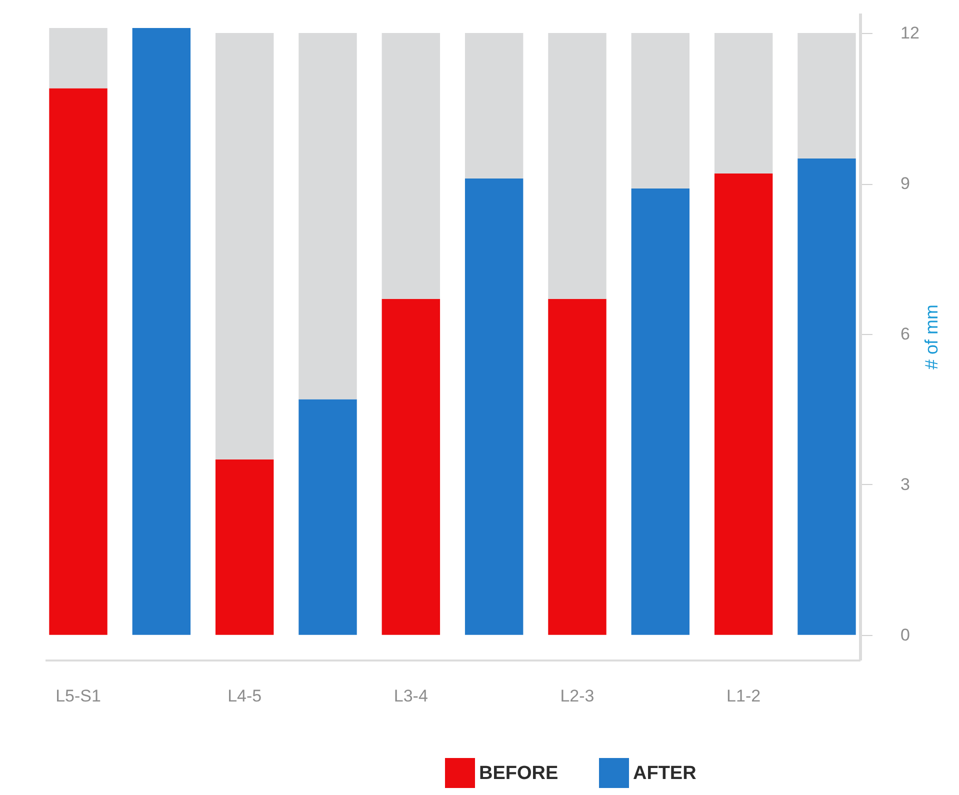  I want to click on legend-label: AFTER, so click(665, 773).